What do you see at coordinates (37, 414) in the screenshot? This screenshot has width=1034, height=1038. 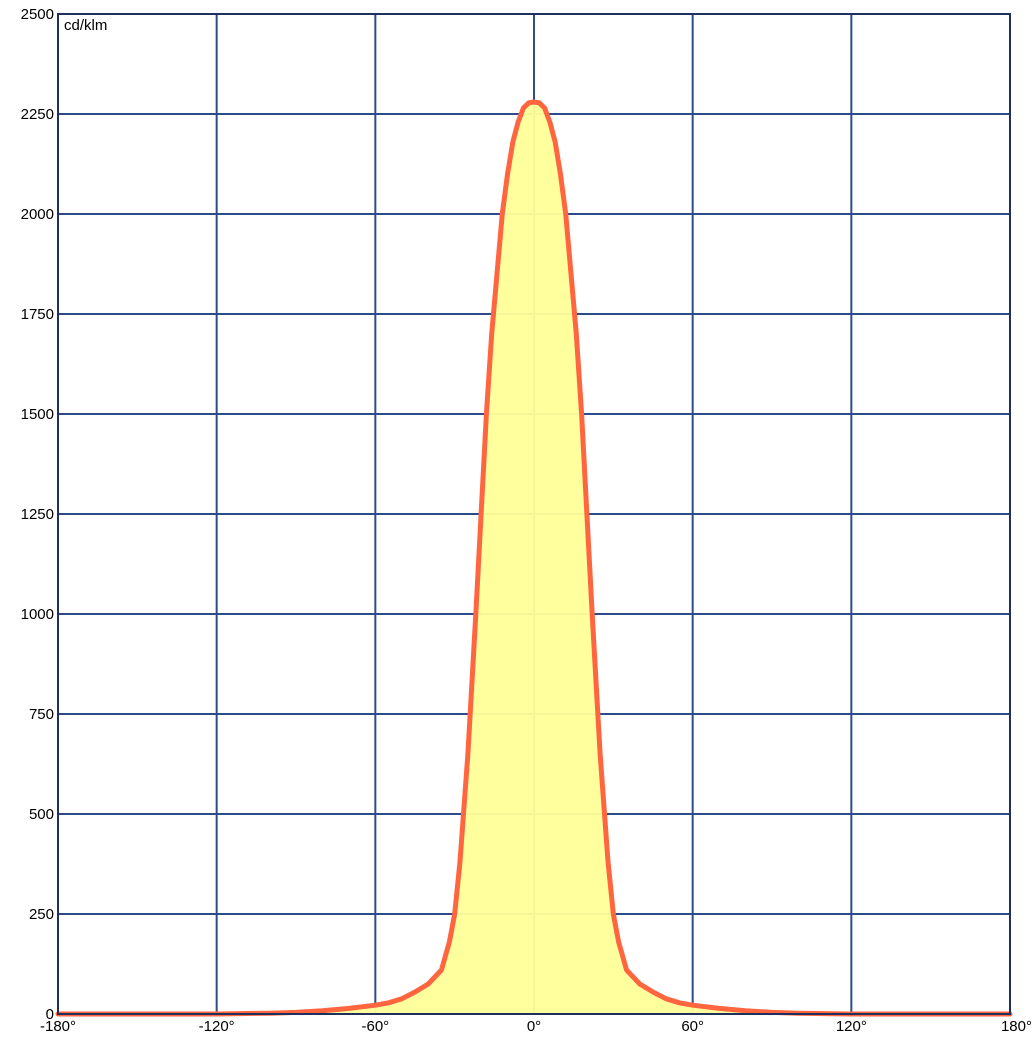 I see `y-tick-label-6: 1500` at bounding box center [37, 414].